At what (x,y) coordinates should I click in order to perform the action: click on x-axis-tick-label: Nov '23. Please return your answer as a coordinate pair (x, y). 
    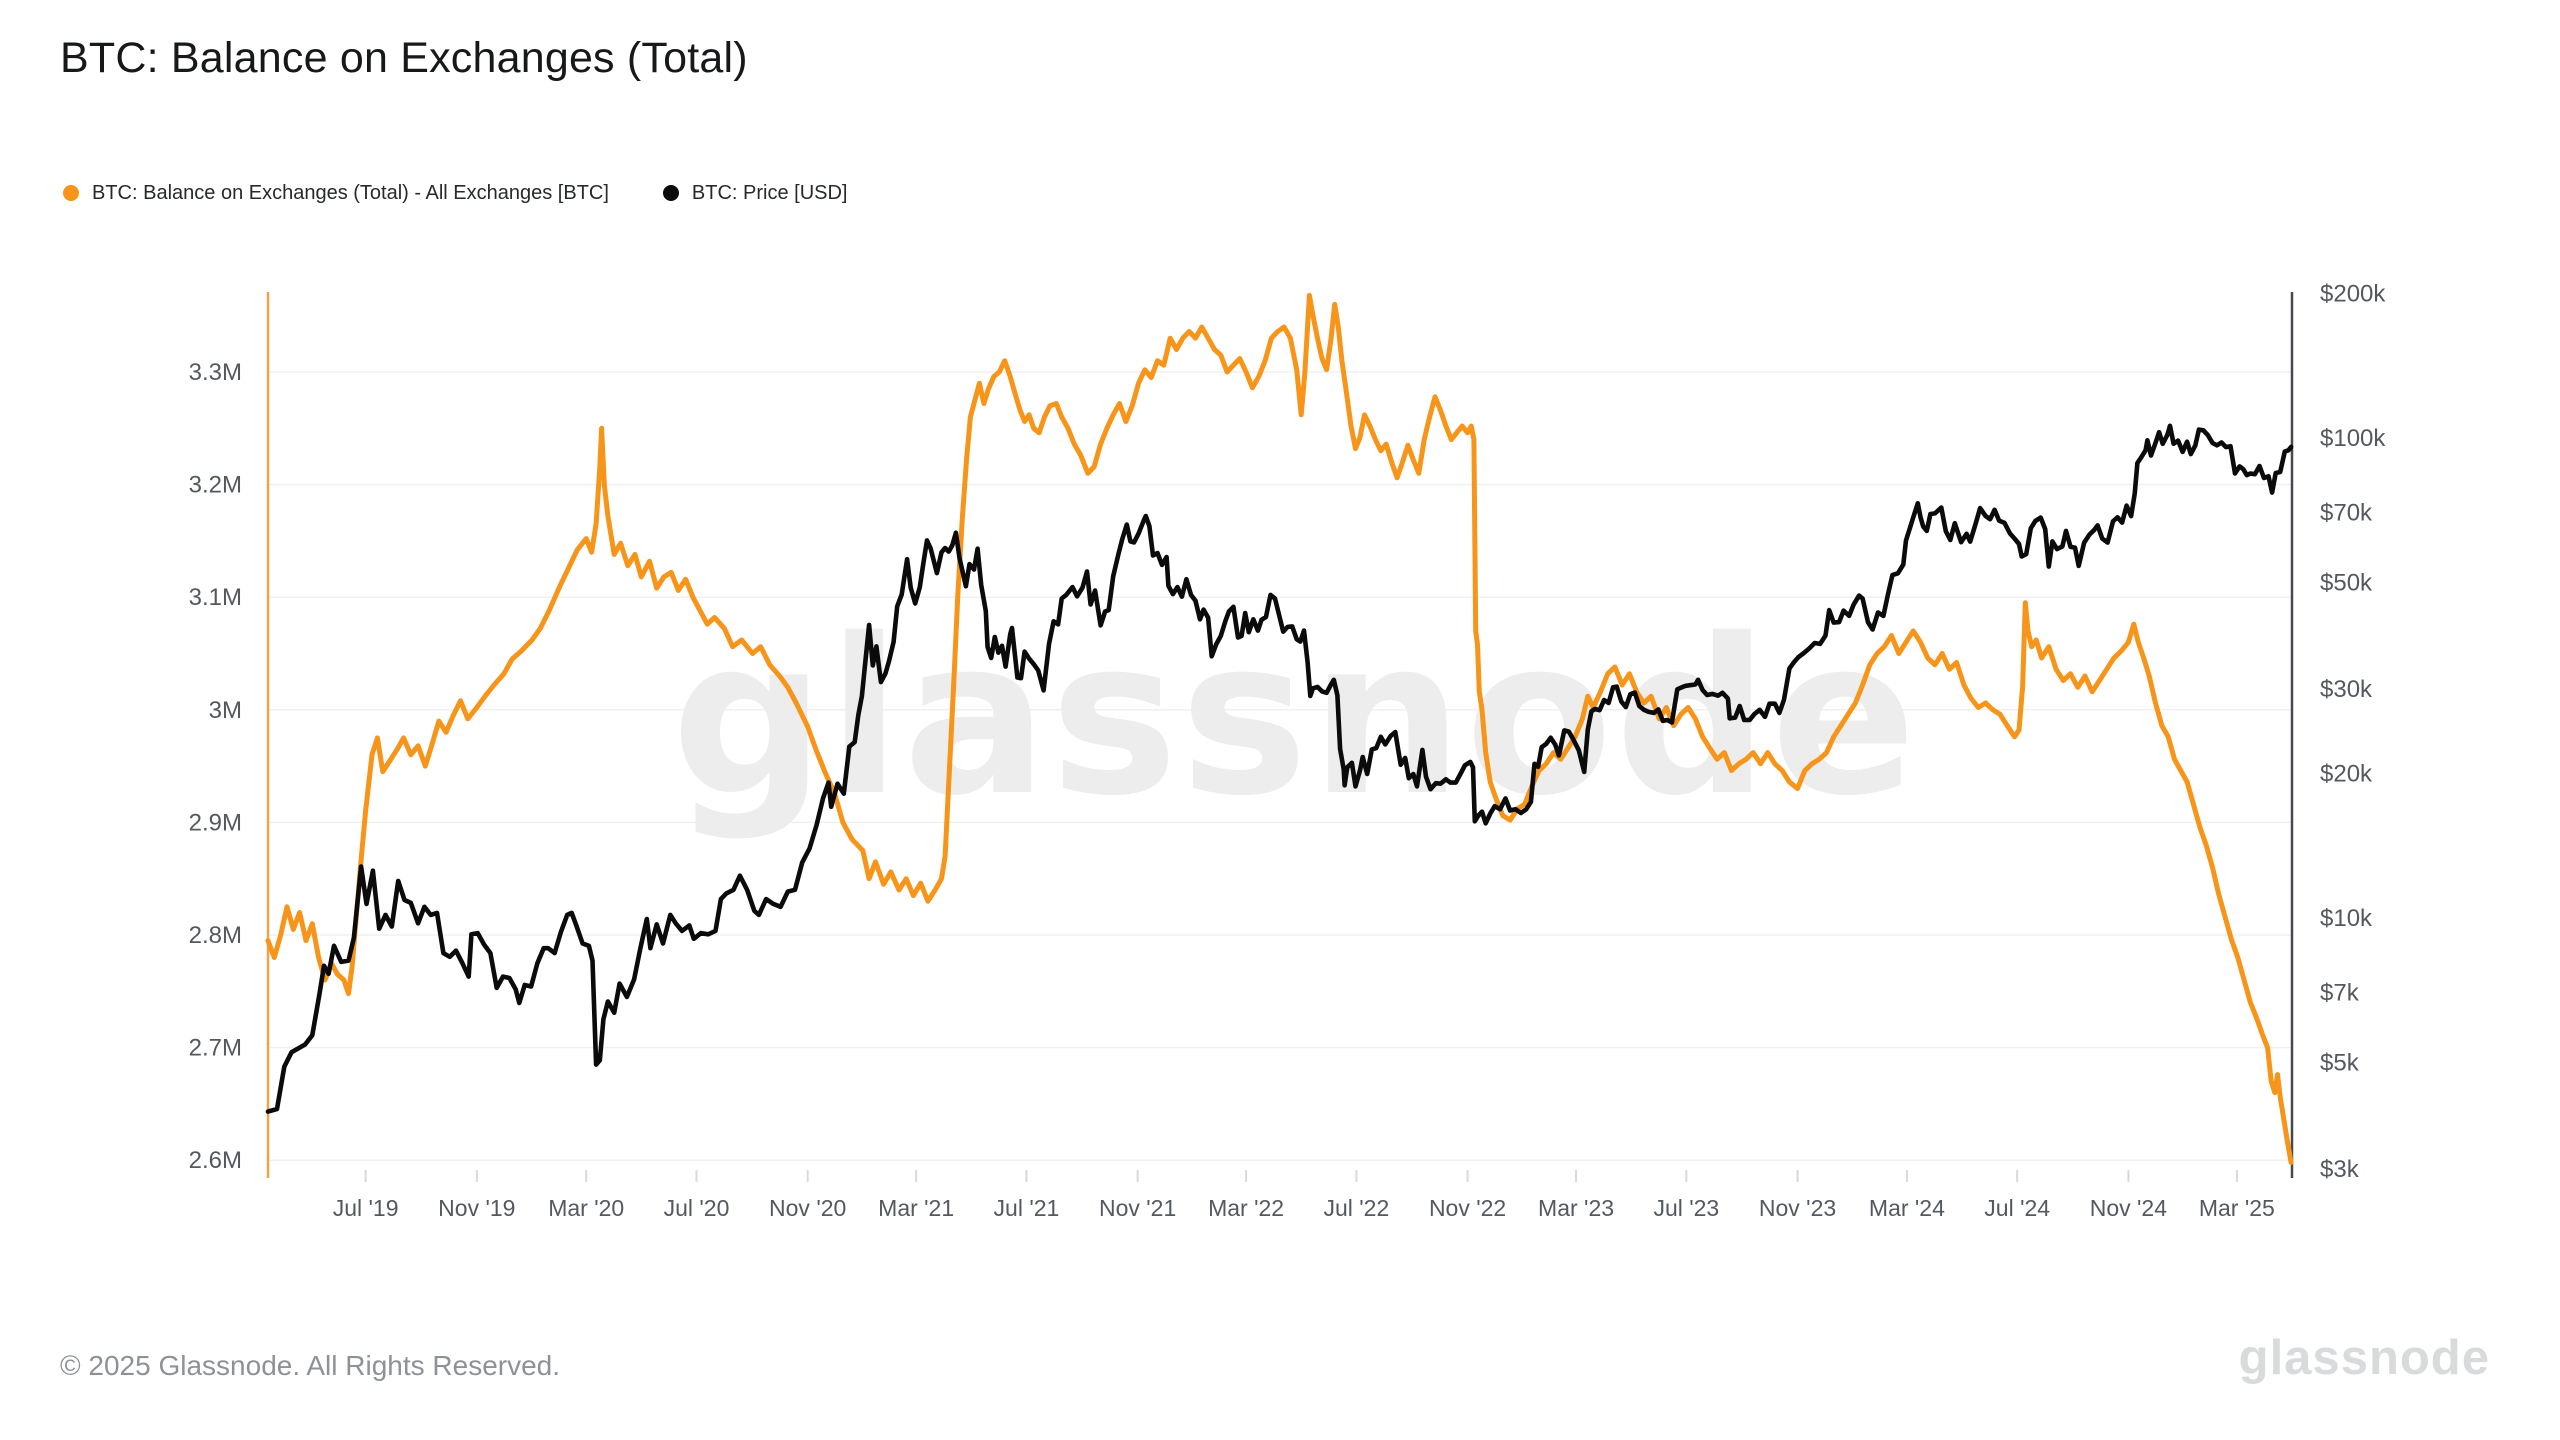
    Looking at the image, I should click on (1797, 1208).